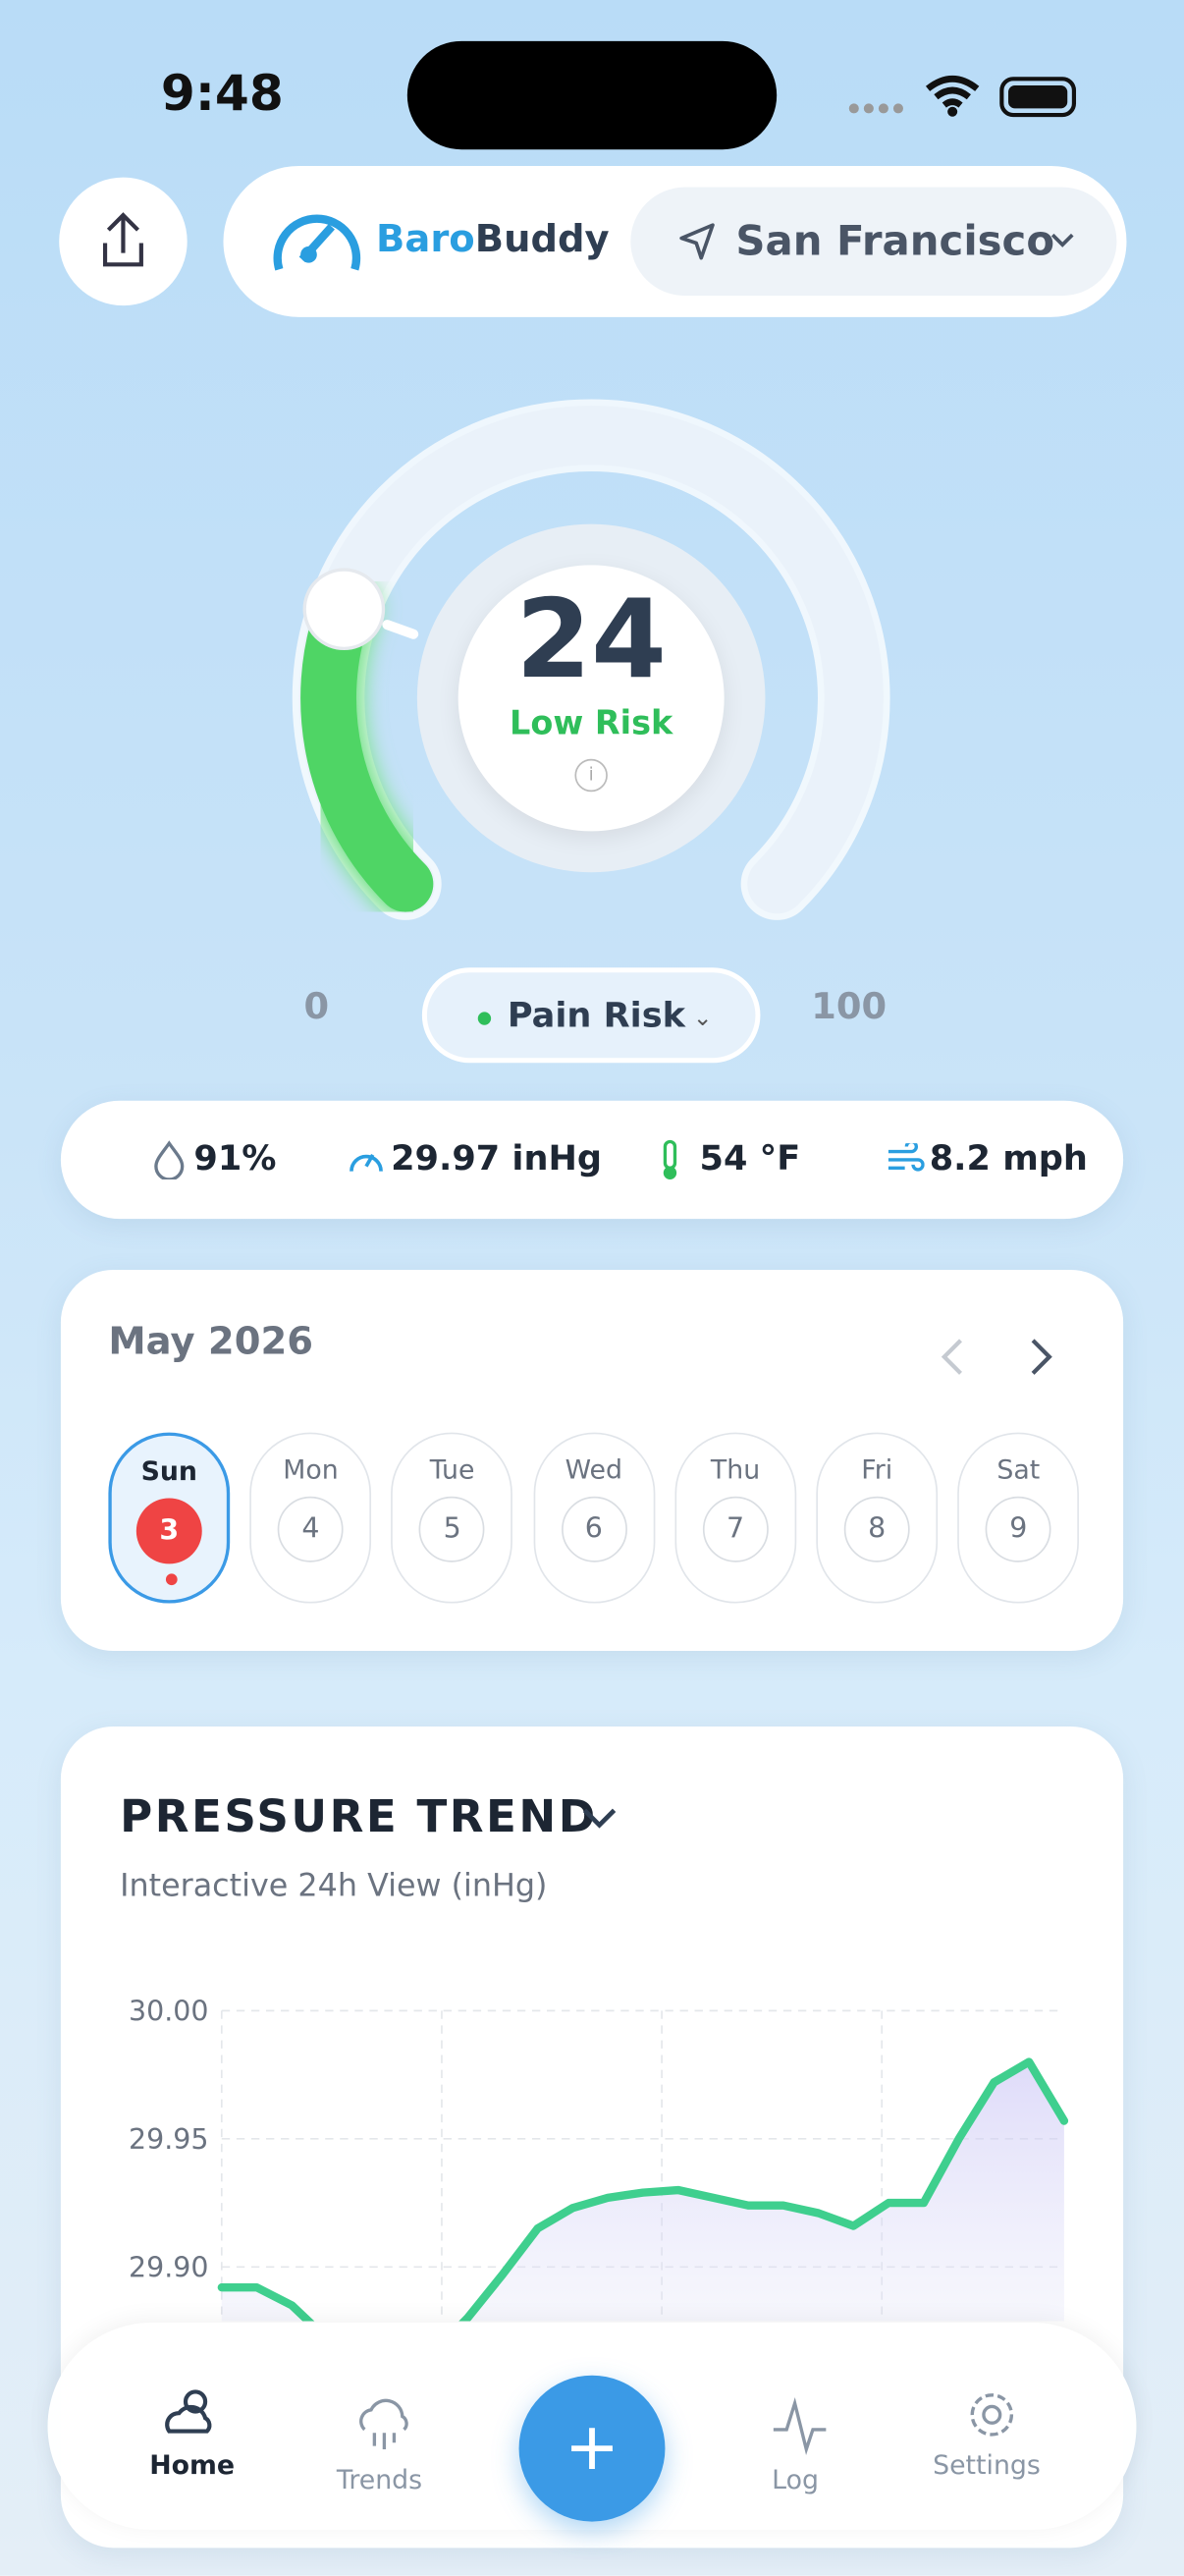  What do you see at coordinates (952, 1357) in the screenshot?
I see `prev-week` at bounding box center [952, 1357].